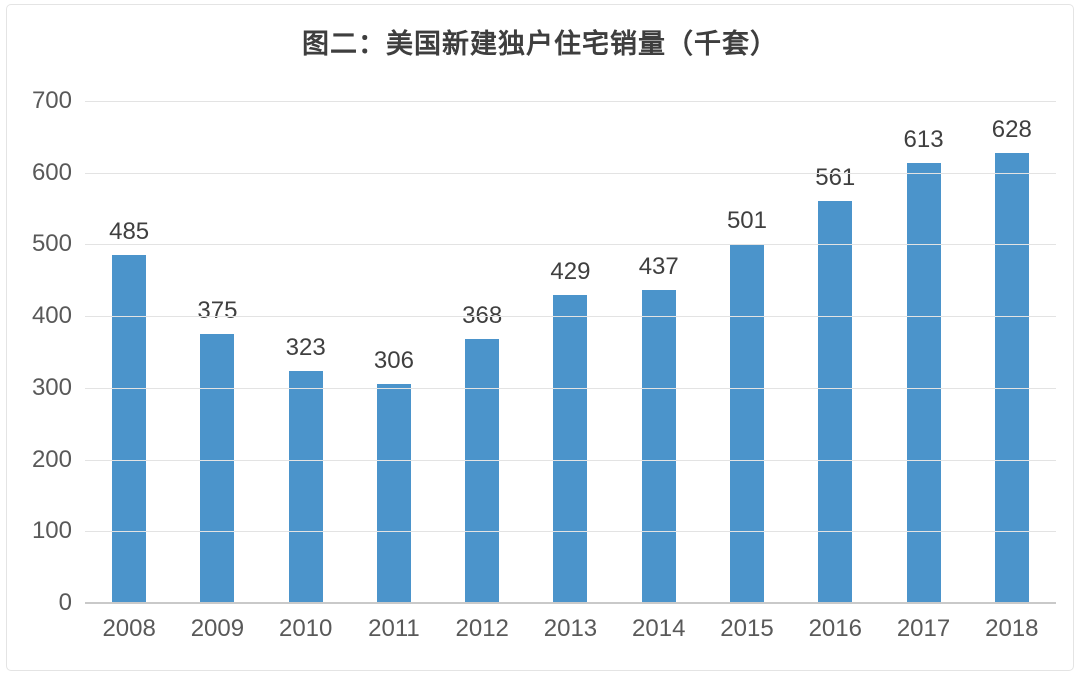  Describe the element at coordinates (51, 531) in the screenshot. I see `y-tick-label: 100` at that location.